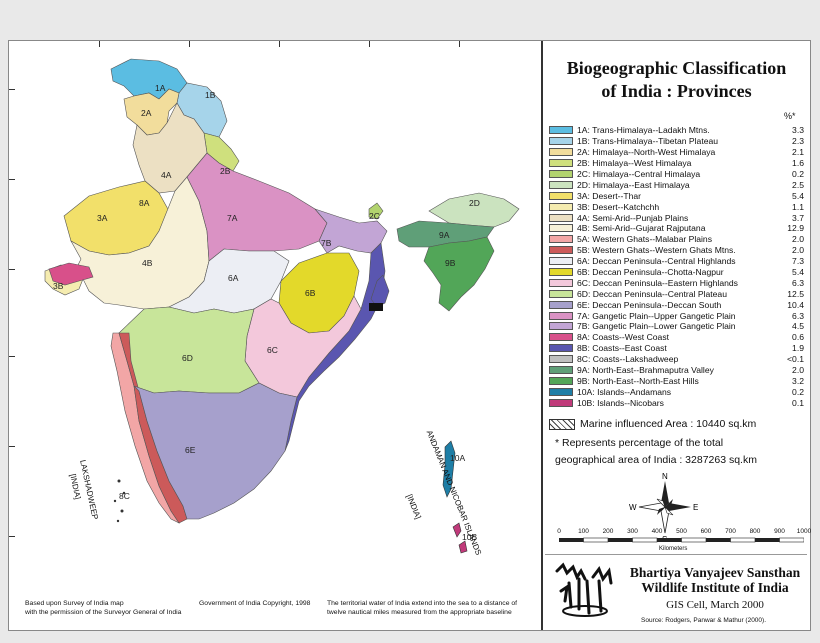 The height and width of the screenshot is (643, 820). Describe the element at coordinates (676, 174) in the screenshot. I see `legend-row-2c: 2C: Himalaya--Central Himalaya 0.2` at that location.